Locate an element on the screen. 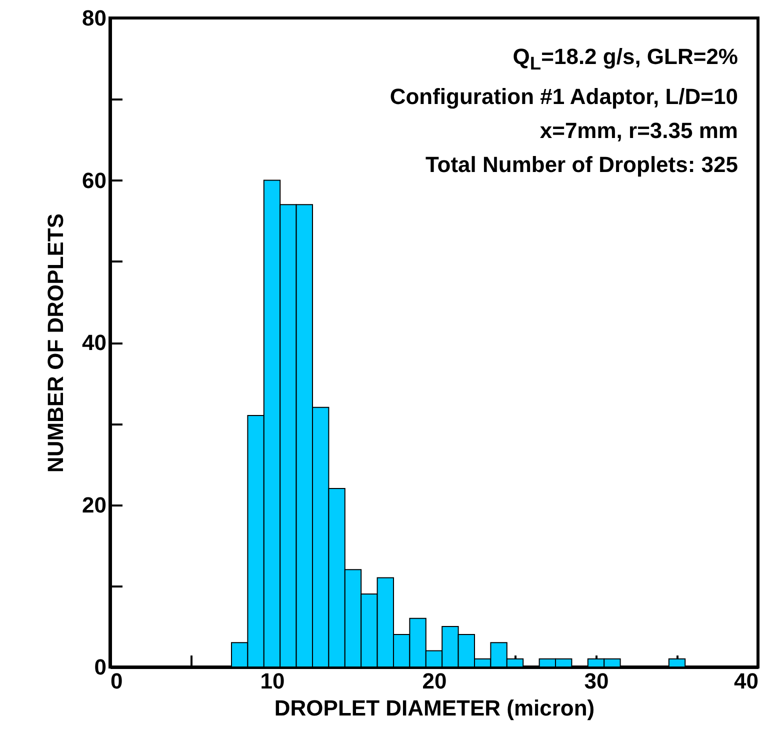 The width and height of the screenshot is (778, 748). y-tick-label: 20 is located at coordinates (94, 505).